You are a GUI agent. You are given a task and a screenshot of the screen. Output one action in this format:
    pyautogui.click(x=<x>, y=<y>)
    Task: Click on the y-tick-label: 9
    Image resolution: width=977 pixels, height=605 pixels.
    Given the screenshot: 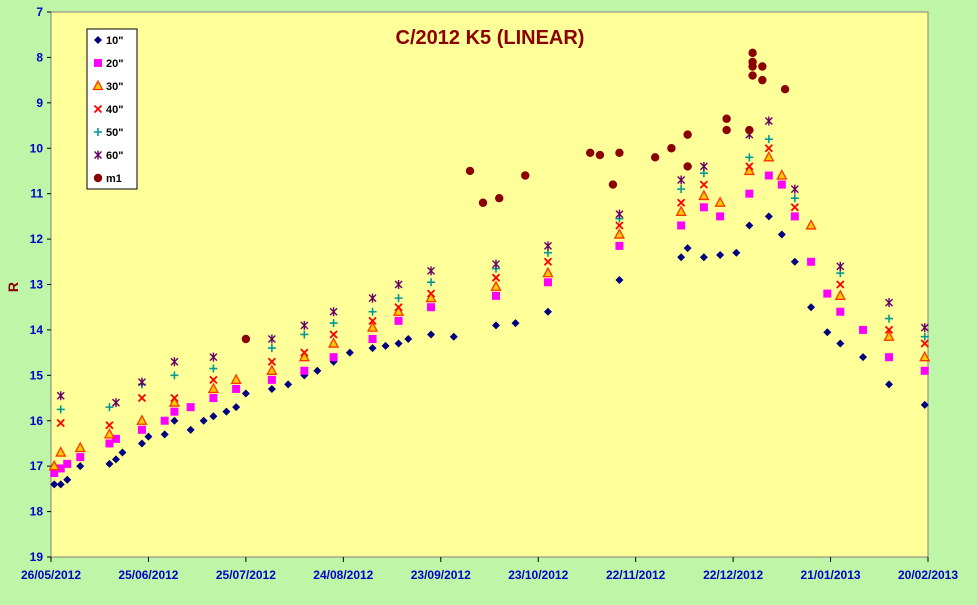 What is the action you would take?
    pyautogui.click(x=39, y=103)
    